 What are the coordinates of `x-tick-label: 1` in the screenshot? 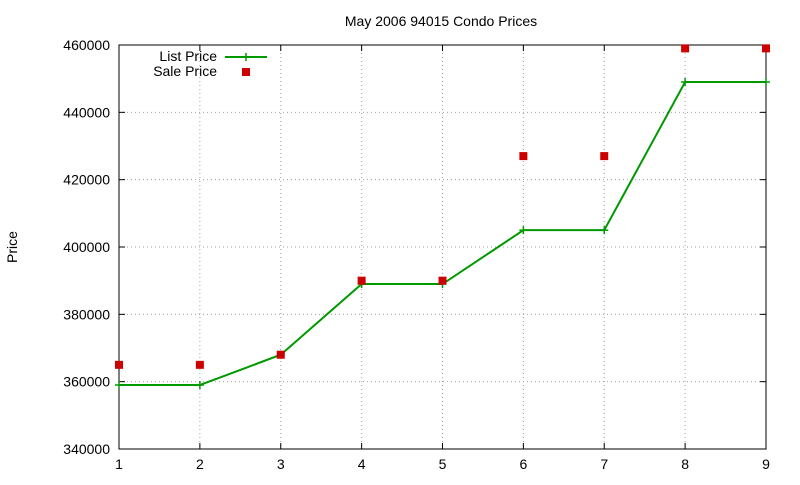 It's located at (119, 464).